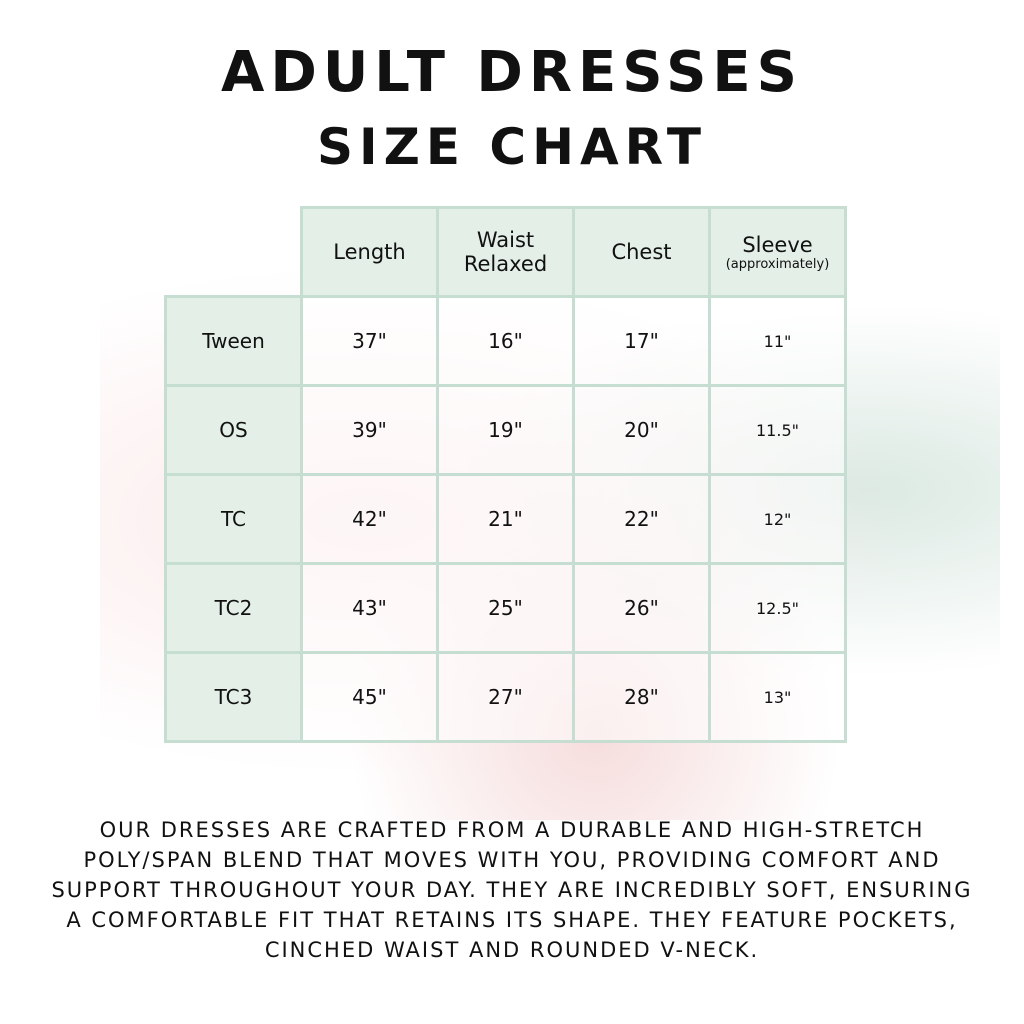 The height and width of the screenshot is (1024, 1024). I want to click on measurement-cell: 27", so click(505, 697).